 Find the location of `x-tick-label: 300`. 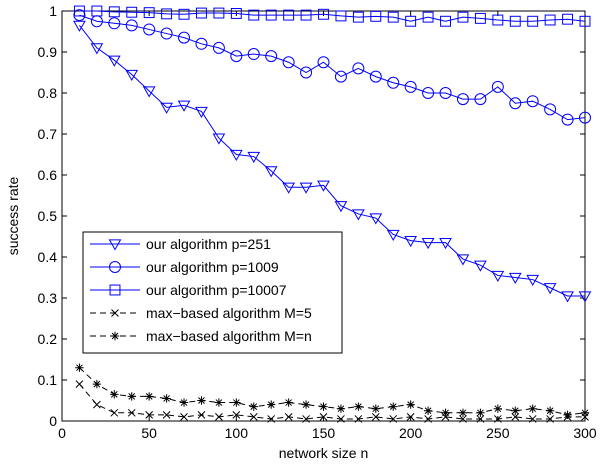

x-tick-label: 300 is located at coordinates (585, 433).